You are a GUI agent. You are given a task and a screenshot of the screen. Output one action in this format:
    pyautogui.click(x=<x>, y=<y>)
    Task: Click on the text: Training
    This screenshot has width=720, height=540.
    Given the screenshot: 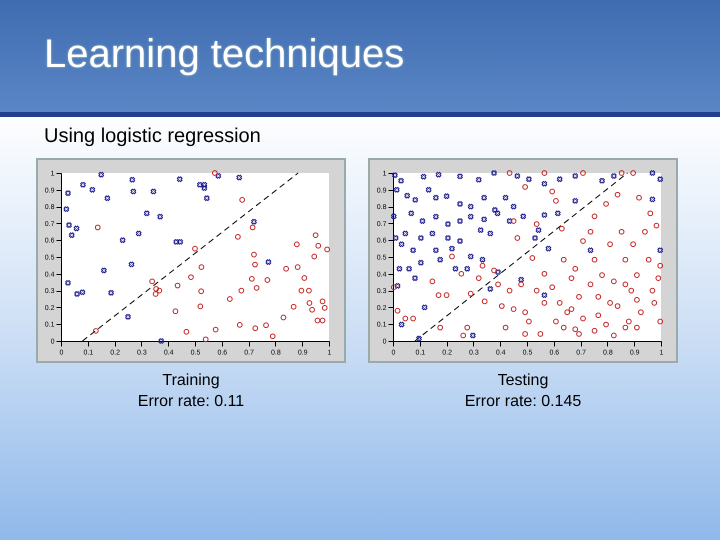 What is the action you would take?
    pyautogui.click(x=191, y=381)
    